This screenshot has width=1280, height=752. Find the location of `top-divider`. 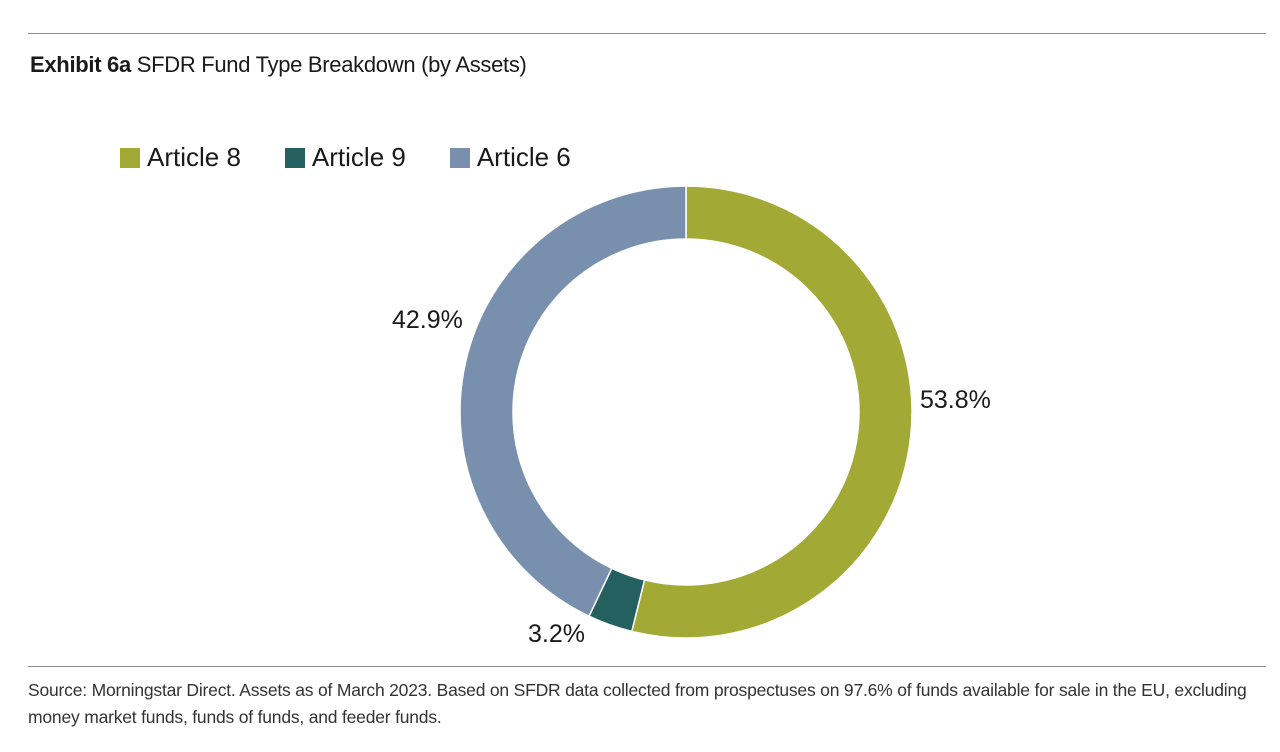

top-divider is located at coordinates (647, 33).